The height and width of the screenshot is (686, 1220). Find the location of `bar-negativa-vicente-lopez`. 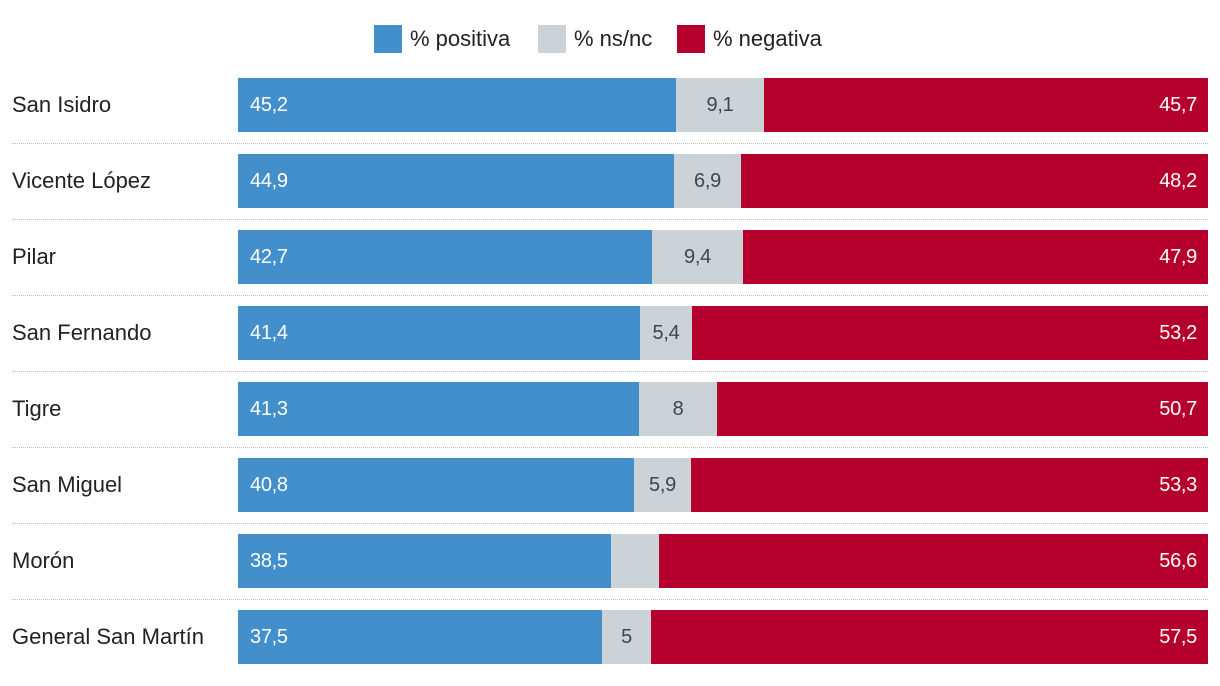

bar-negativa-vicente-lopez is located at coordinates (974, 181).